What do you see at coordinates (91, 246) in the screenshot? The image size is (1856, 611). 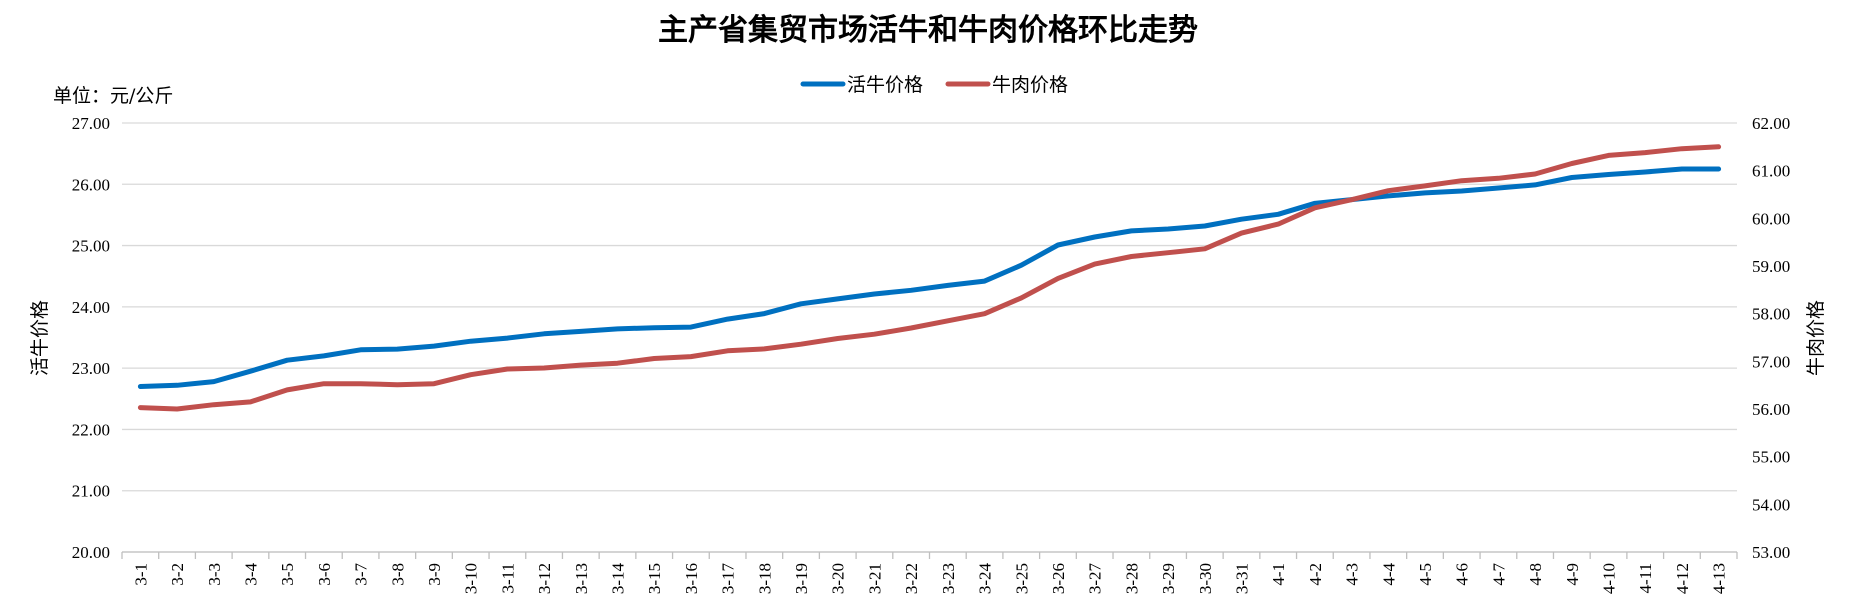 I see `y-left-tick-label: 25.00` at bounding box center [91, 246].